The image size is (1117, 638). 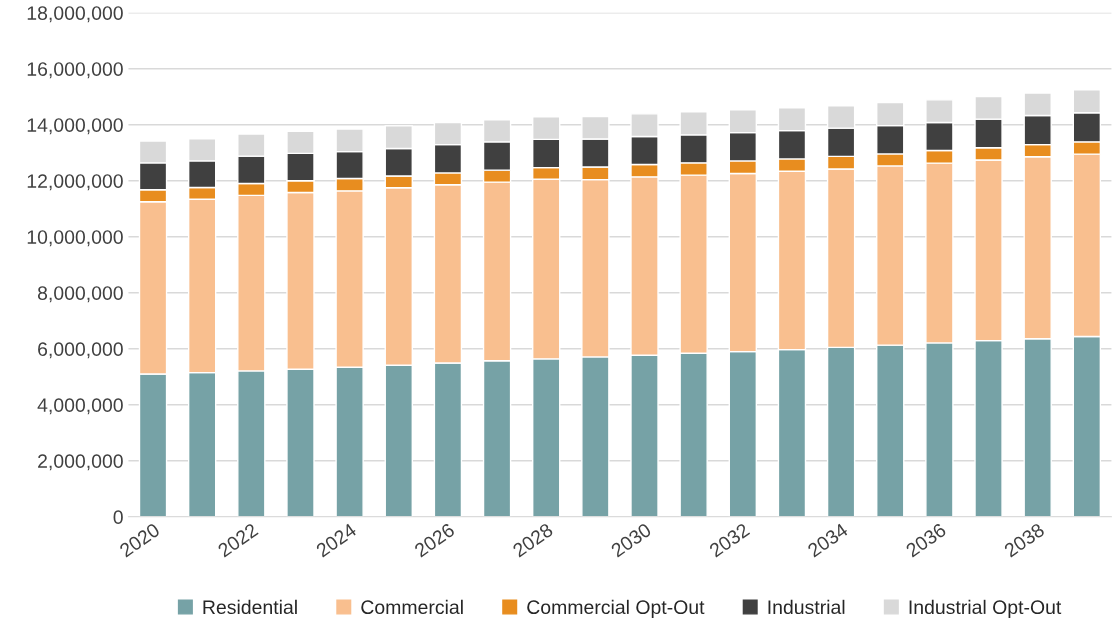 I want to click on legend-label: Industrial, so click(x=806, y=607).